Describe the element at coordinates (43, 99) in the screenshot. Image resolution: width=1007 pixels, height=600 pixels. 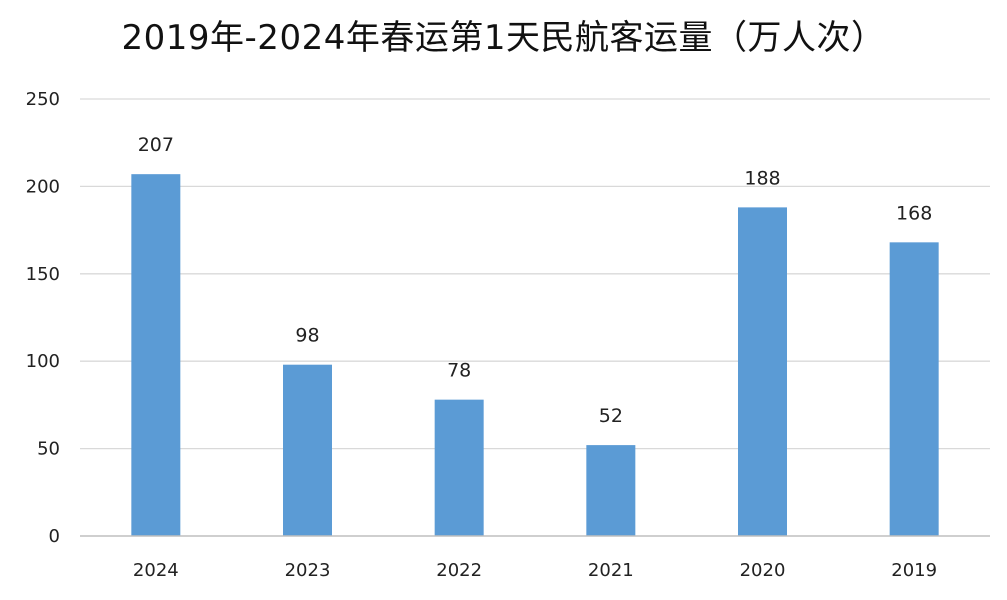
I see `y-tick-label: 250` at that location.